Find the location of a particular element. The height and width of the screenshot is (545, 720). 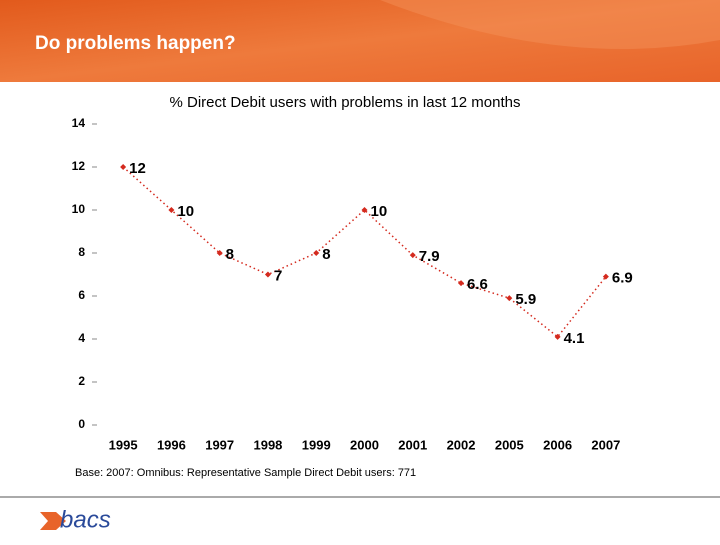

data-label: 7 is located at coordinates (278, 275).